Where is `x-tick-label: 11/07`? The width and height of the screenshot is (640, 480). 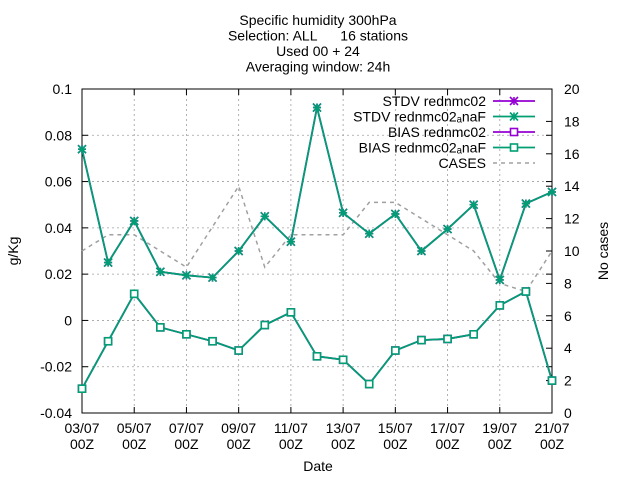 x-tick-label: 11/07 is located at coordinates (291, 428).